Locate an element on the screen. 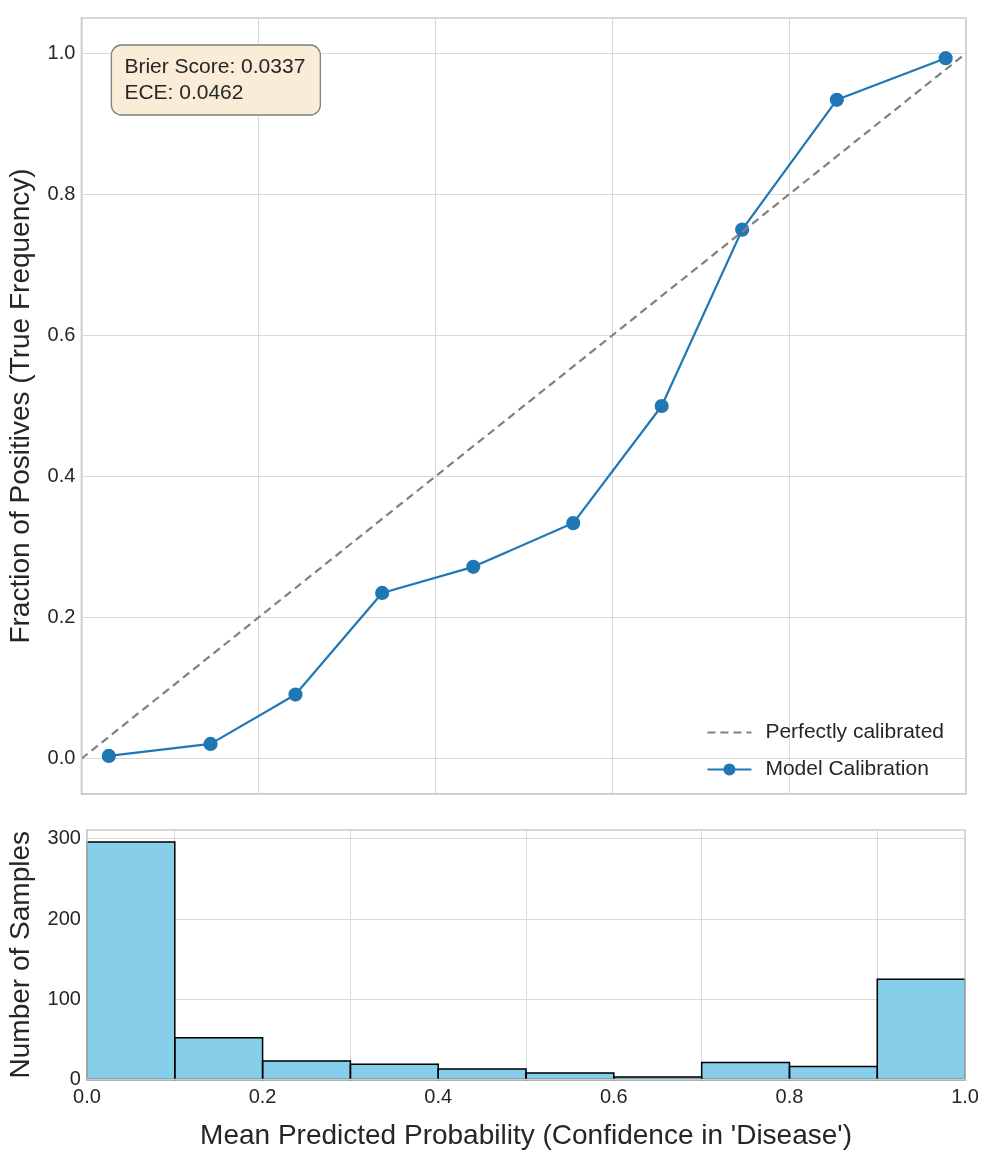 The width and height of the screenshot is (985, 1165). x-tick-label: 0.2 is located at coordinates (262, 1095).